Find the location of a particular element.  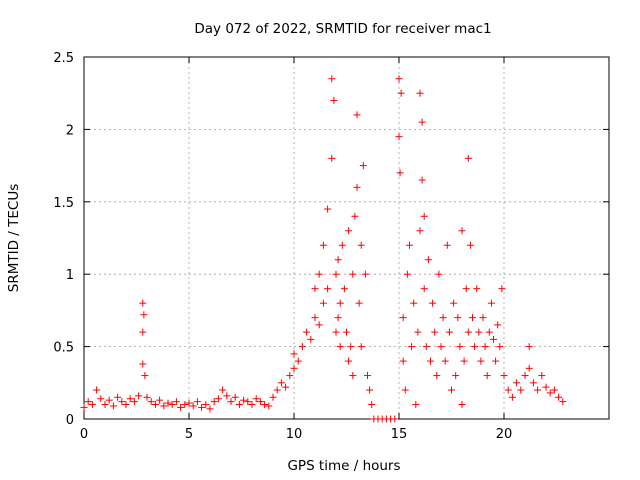

y-axis-label: SRMTID / TECUs is located at coordinates (14, 238).